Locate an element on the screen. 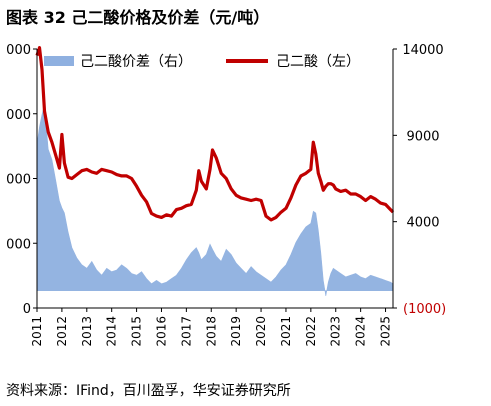 Image resolution: width=491 pixels, height=406 pixels. x-axis-tick-label: 2024 is located at coordinates (361, 331).